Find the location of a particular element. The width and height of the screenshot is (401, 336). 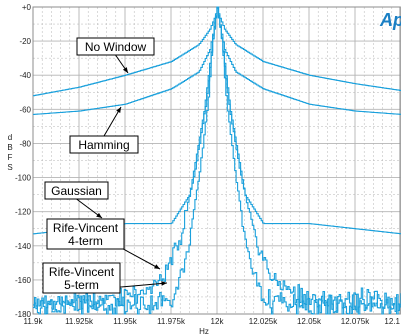

annotation-label: Hamming is located at coordinates (103, 145).